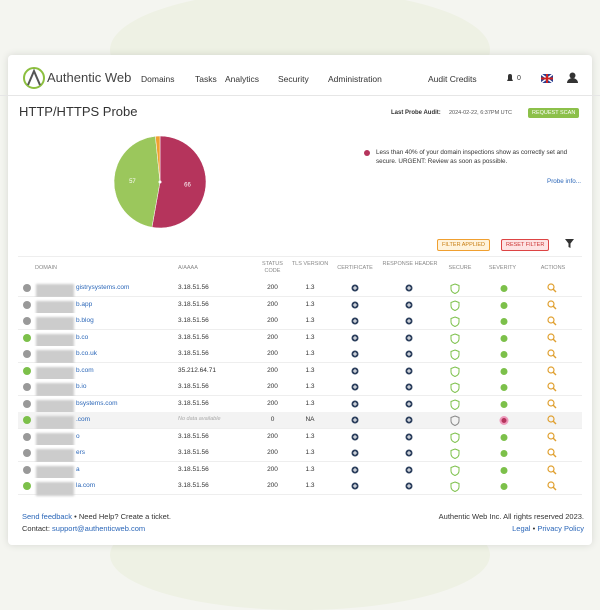  Describe the element at coordinates (81, 386) in the screenshot. I see `domain-link: b.io` at that location.